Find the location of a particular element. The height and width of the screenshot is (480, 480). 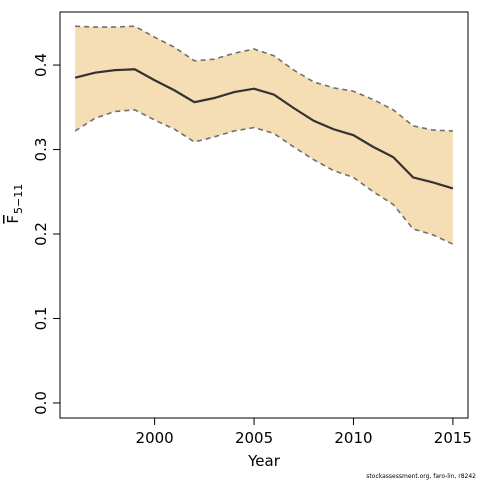

y-axis-label-sub: 5−11 is located at coordinates (18, 199).